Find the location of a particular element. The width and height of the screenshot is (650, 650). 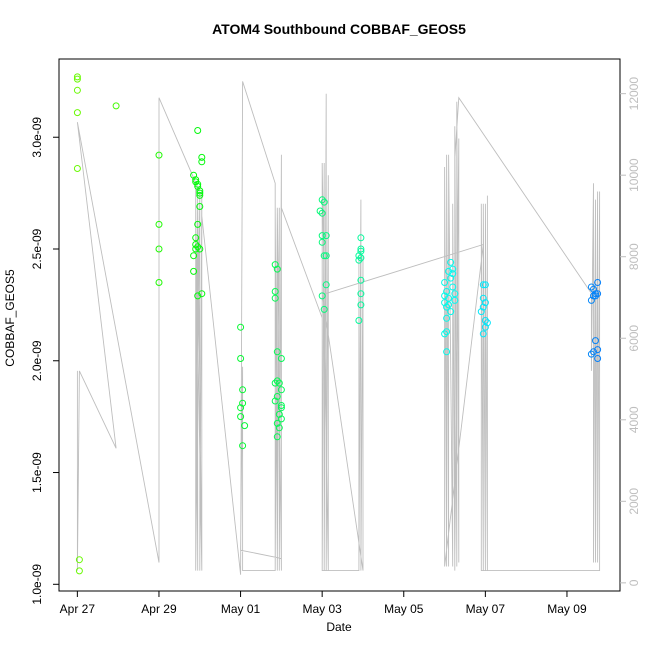

x-tick-label: May 07 is located at coordinates (486, 609).